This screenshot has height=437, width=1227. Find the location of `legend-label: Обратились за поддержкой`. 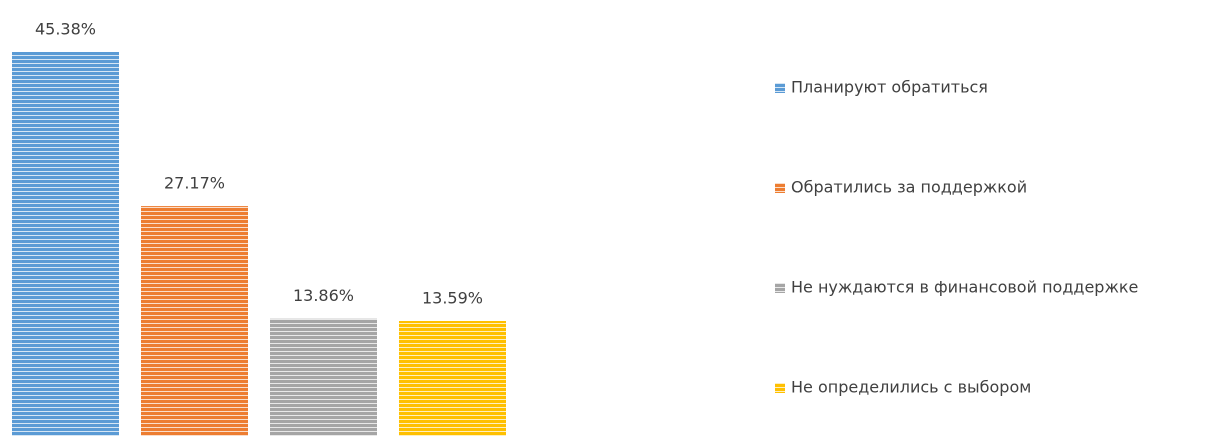

legend-label: Обратились за поддержкой is located at coordinates (909, 187).